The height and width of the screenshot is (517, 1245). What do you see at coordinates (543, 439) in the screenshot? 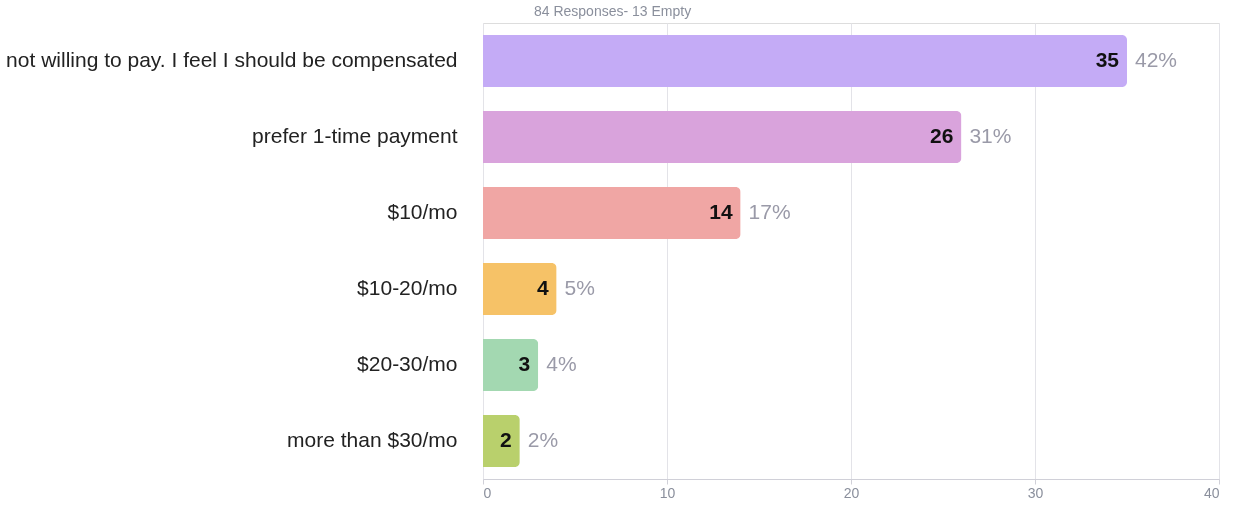
I see `annotation: 2%` at bounding box center [543, 439].